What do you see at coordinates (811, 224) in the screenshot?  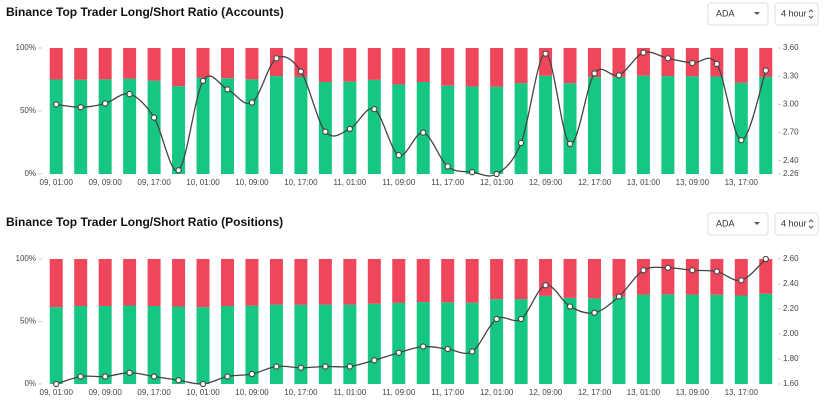 I see `select-caret` at bounding box center [811, 224].